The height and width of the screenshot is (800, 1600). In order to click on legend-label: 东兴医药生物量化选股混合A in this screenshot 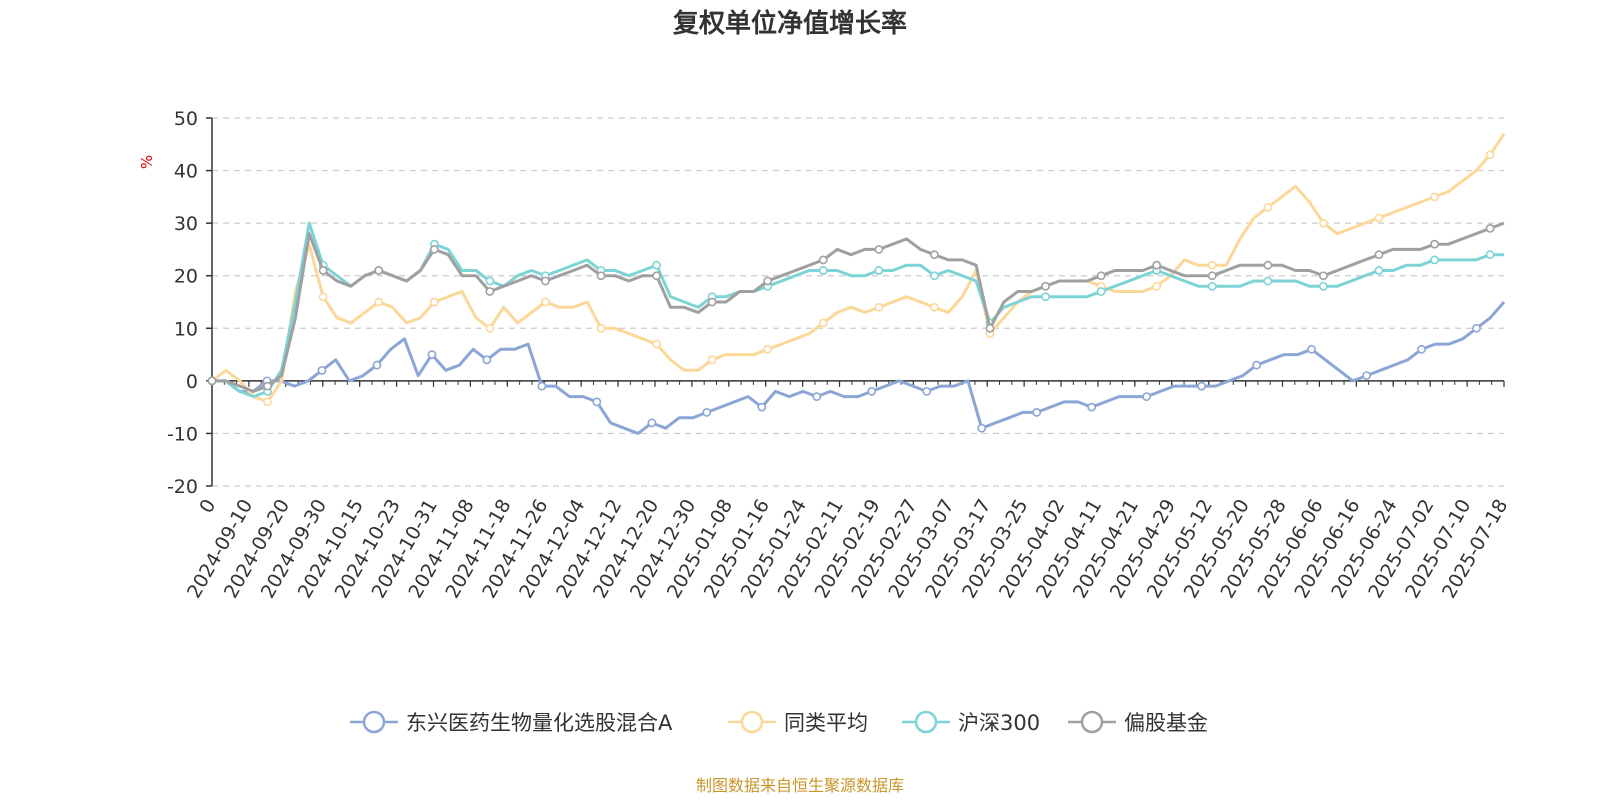, I will do `click(539, 723)`.